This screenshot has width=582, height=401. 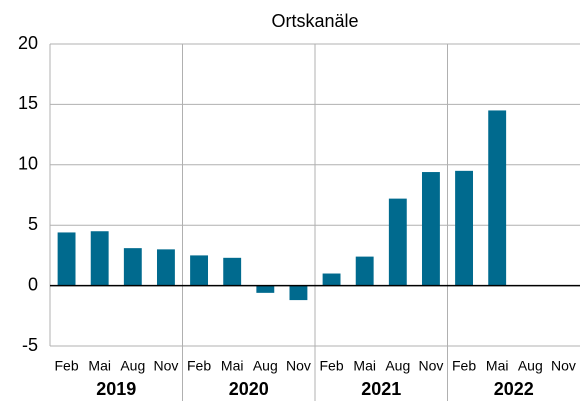 I want to click on y-tick-label: -5, so click(x=30, y=345).